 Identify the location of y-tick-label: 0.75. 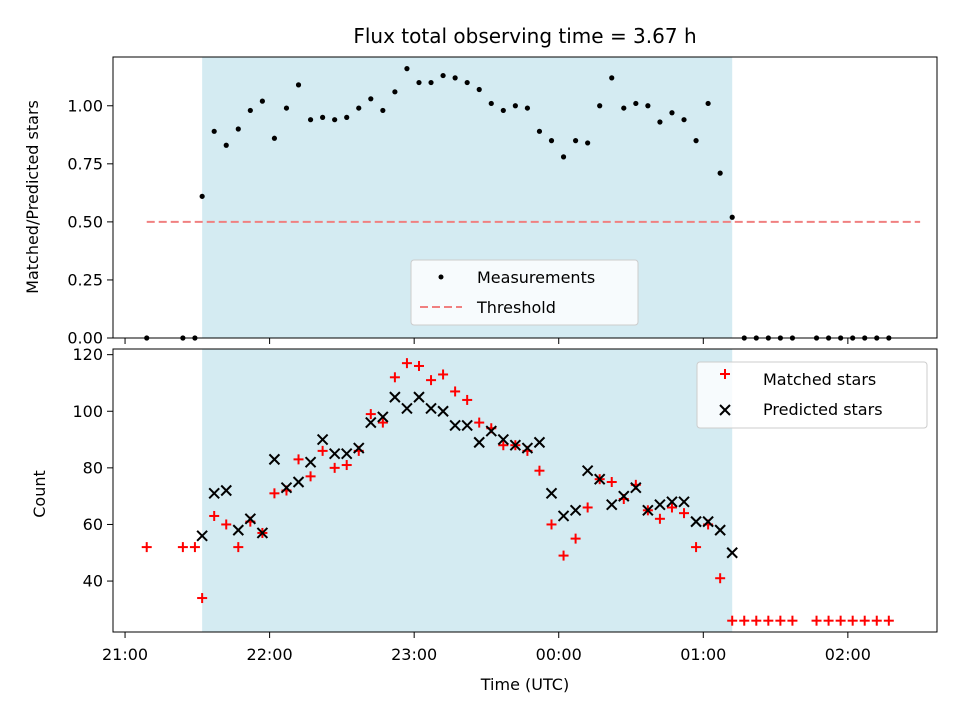
(85, 163).